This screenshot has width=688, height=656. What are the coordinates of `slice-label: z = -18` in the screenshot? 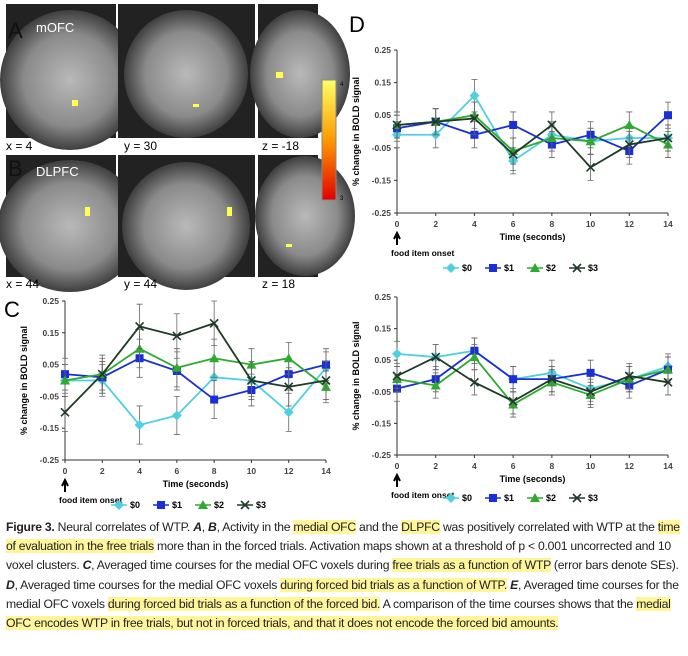 It's located at (280, 146).